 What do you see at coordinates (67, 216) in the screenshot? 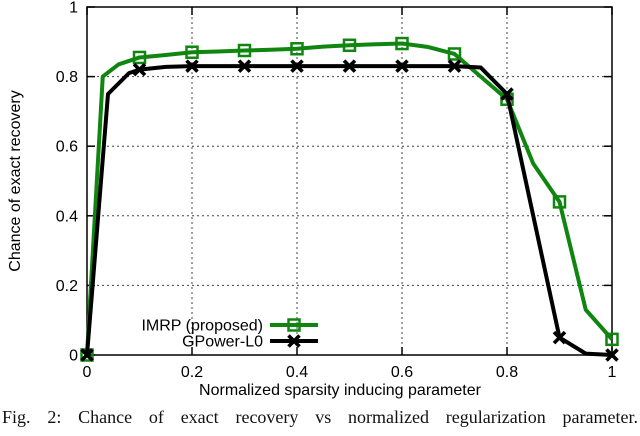
I see `y-tick-label: 0.4` at bounding box center [67, 216].